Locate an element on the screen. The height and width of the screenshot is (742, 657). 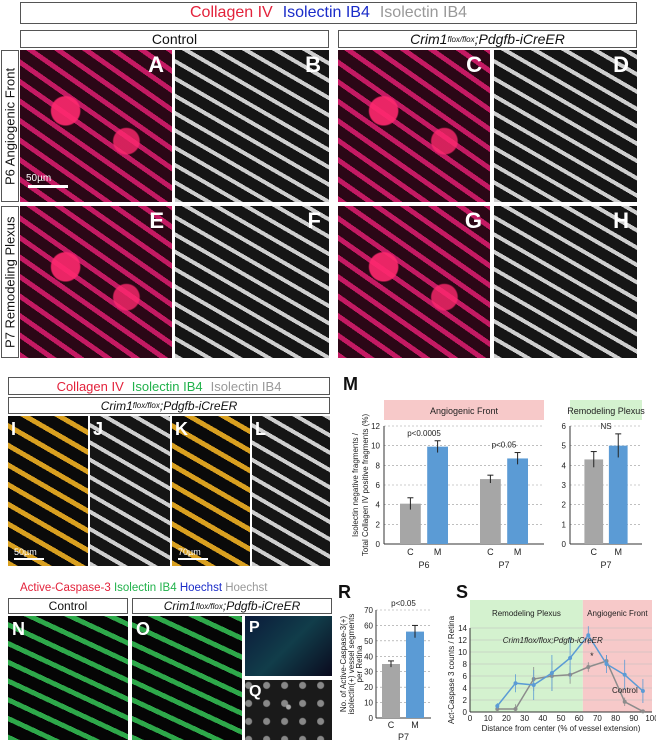
chart-title: Angiogenic Front is located at coordinates (464, 411).